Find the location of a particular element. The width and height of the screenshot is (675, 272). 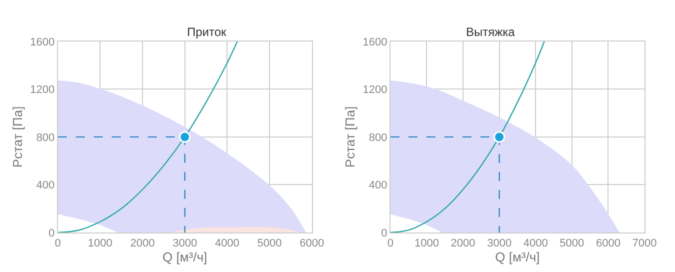

chart-title: Приток is located at coordinates (207, 32).